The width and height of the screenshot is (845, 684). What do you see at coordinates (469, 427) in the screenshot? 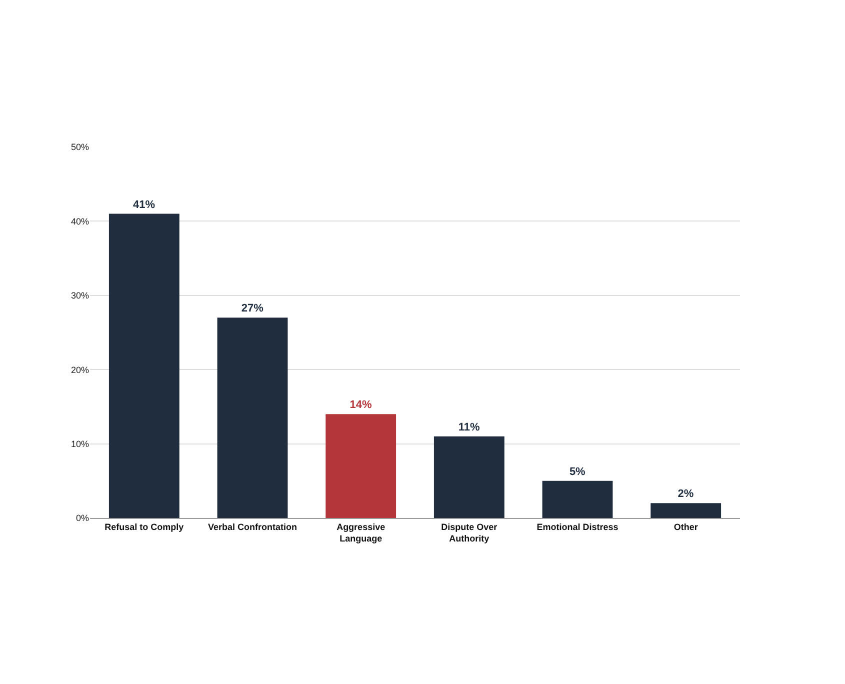
I see `data-label: 11%` at bounding box center [469, 427].